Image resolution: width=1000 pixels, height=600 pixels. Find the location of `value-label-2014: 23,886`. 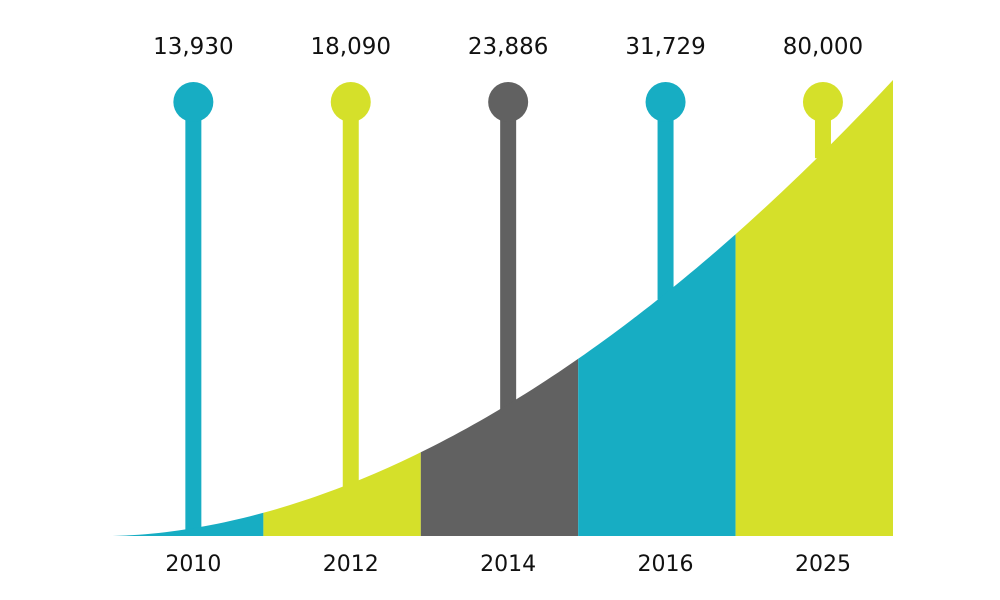

value-label-2014: 23,886 is located at coordinates (508, 47).